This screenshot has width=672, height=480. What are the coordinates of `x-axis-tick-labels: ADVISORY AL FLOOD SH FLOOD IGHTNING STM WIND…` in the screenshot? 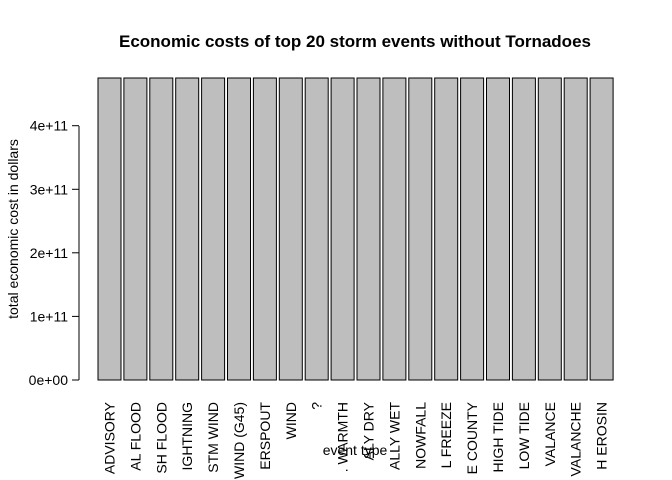 It's located at (356, 440).